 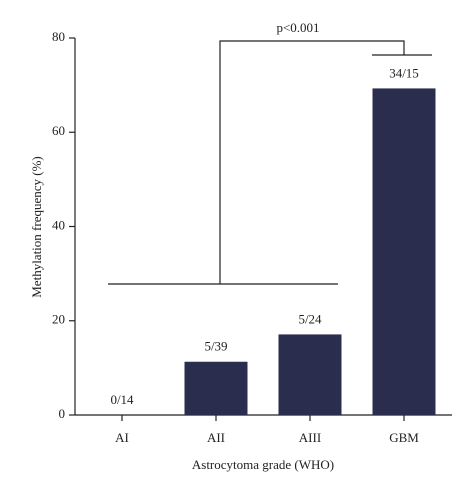 What do you see at coordinates (58, 319) in the screenshot?
I see `y-tick-label: 20` at bounding box center [58, 319].